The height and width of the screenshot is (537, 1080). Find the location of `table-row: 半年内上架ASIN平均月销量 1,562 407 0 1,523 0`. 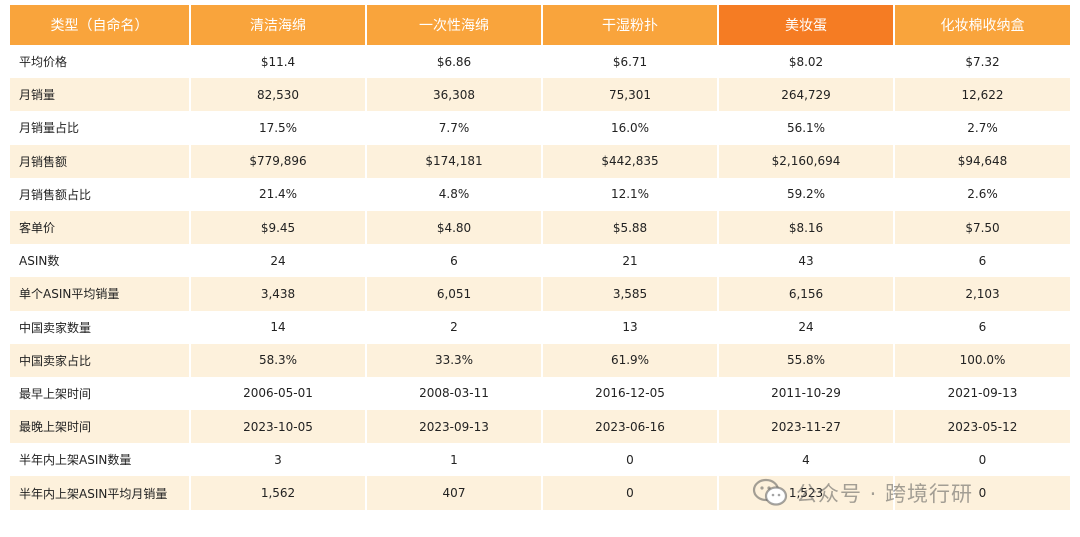

table-row: 半年内上架ASIN平均月销量 1,562 407 0 1,523 0 is located at coordinates (541, 493).